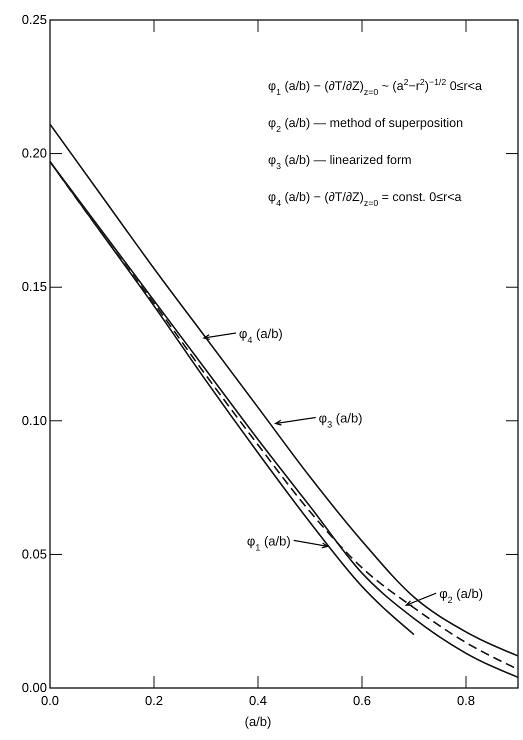 The width and height of the screenshot is (523, 740). Describe the element at coordinates (461, 596) in the screenshot. I see `annotation: φ$_{2}$ (a/b)` at that location.